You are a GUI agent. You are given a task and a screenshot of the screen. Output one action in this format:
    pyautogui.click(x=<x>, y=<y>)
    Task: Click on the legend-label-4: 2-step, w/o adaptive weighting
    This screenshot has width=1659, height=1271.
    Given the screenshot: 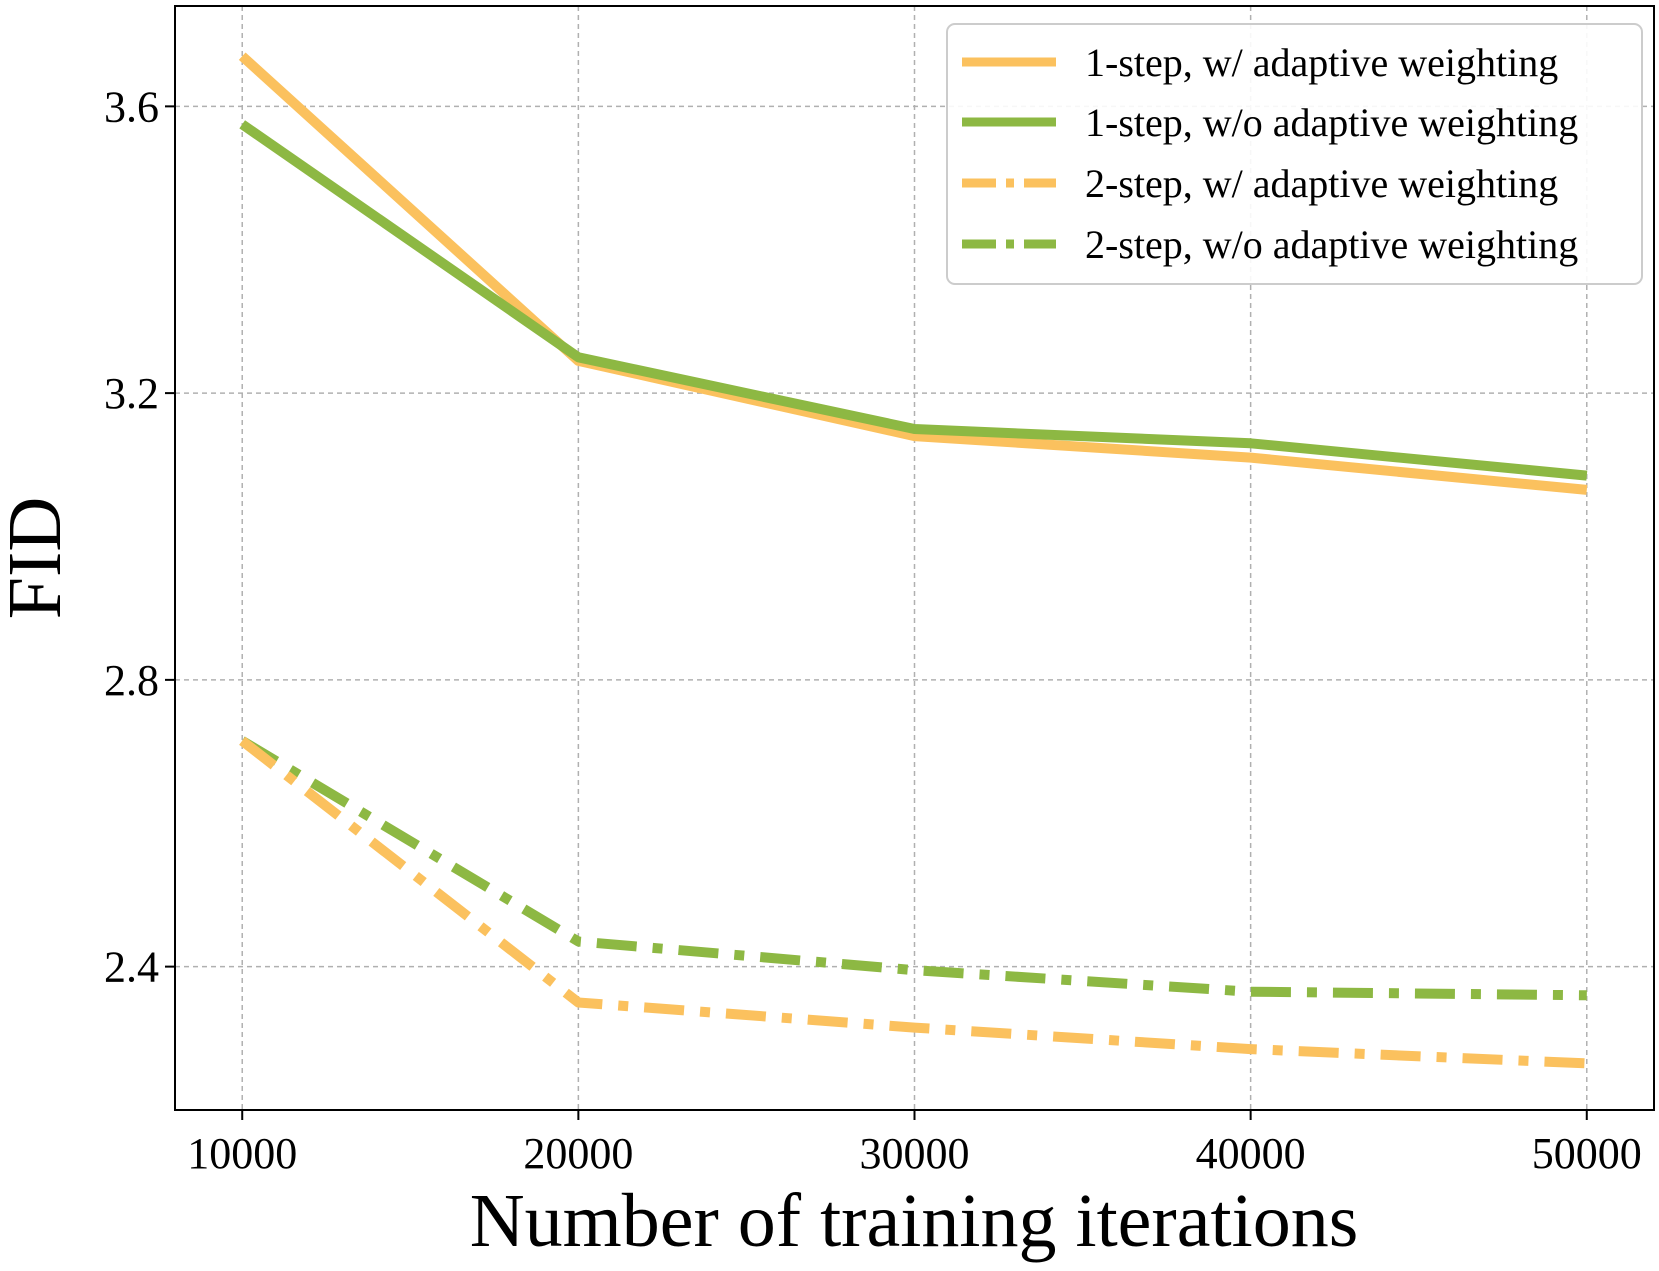 What is the action you would take?
    pyautogui.click(x=1331, y=244)
    